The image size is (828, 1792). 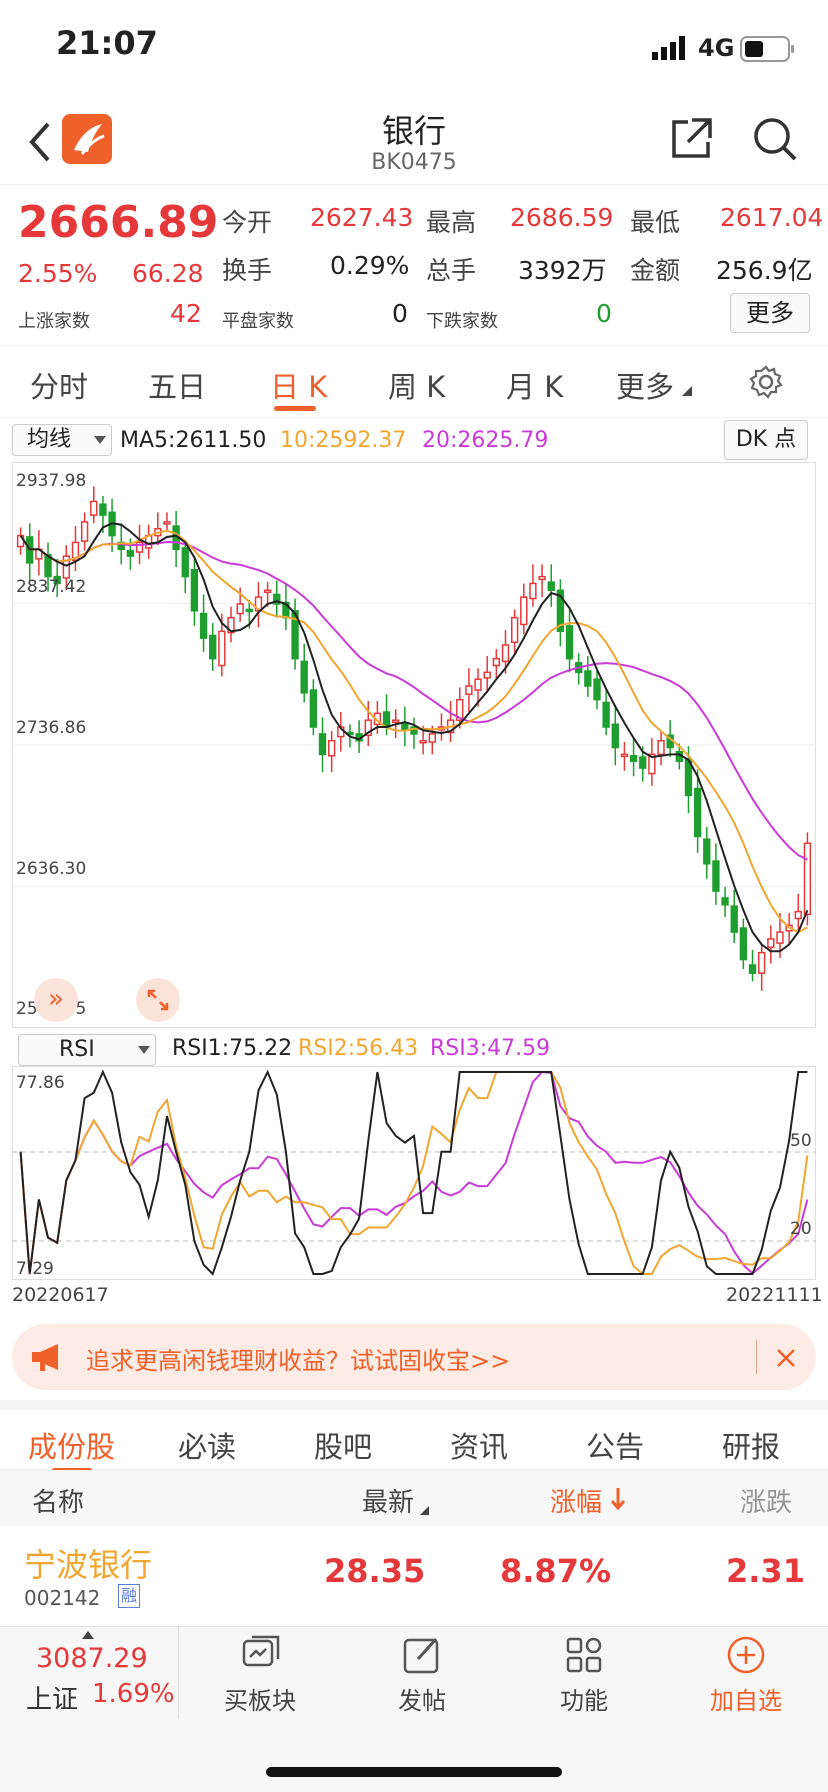 What do you see at coordinates (358, 1048) in the screenshot?
I see `rsi2-value: RSI2:56.43` at bounding box center [358, 1048].